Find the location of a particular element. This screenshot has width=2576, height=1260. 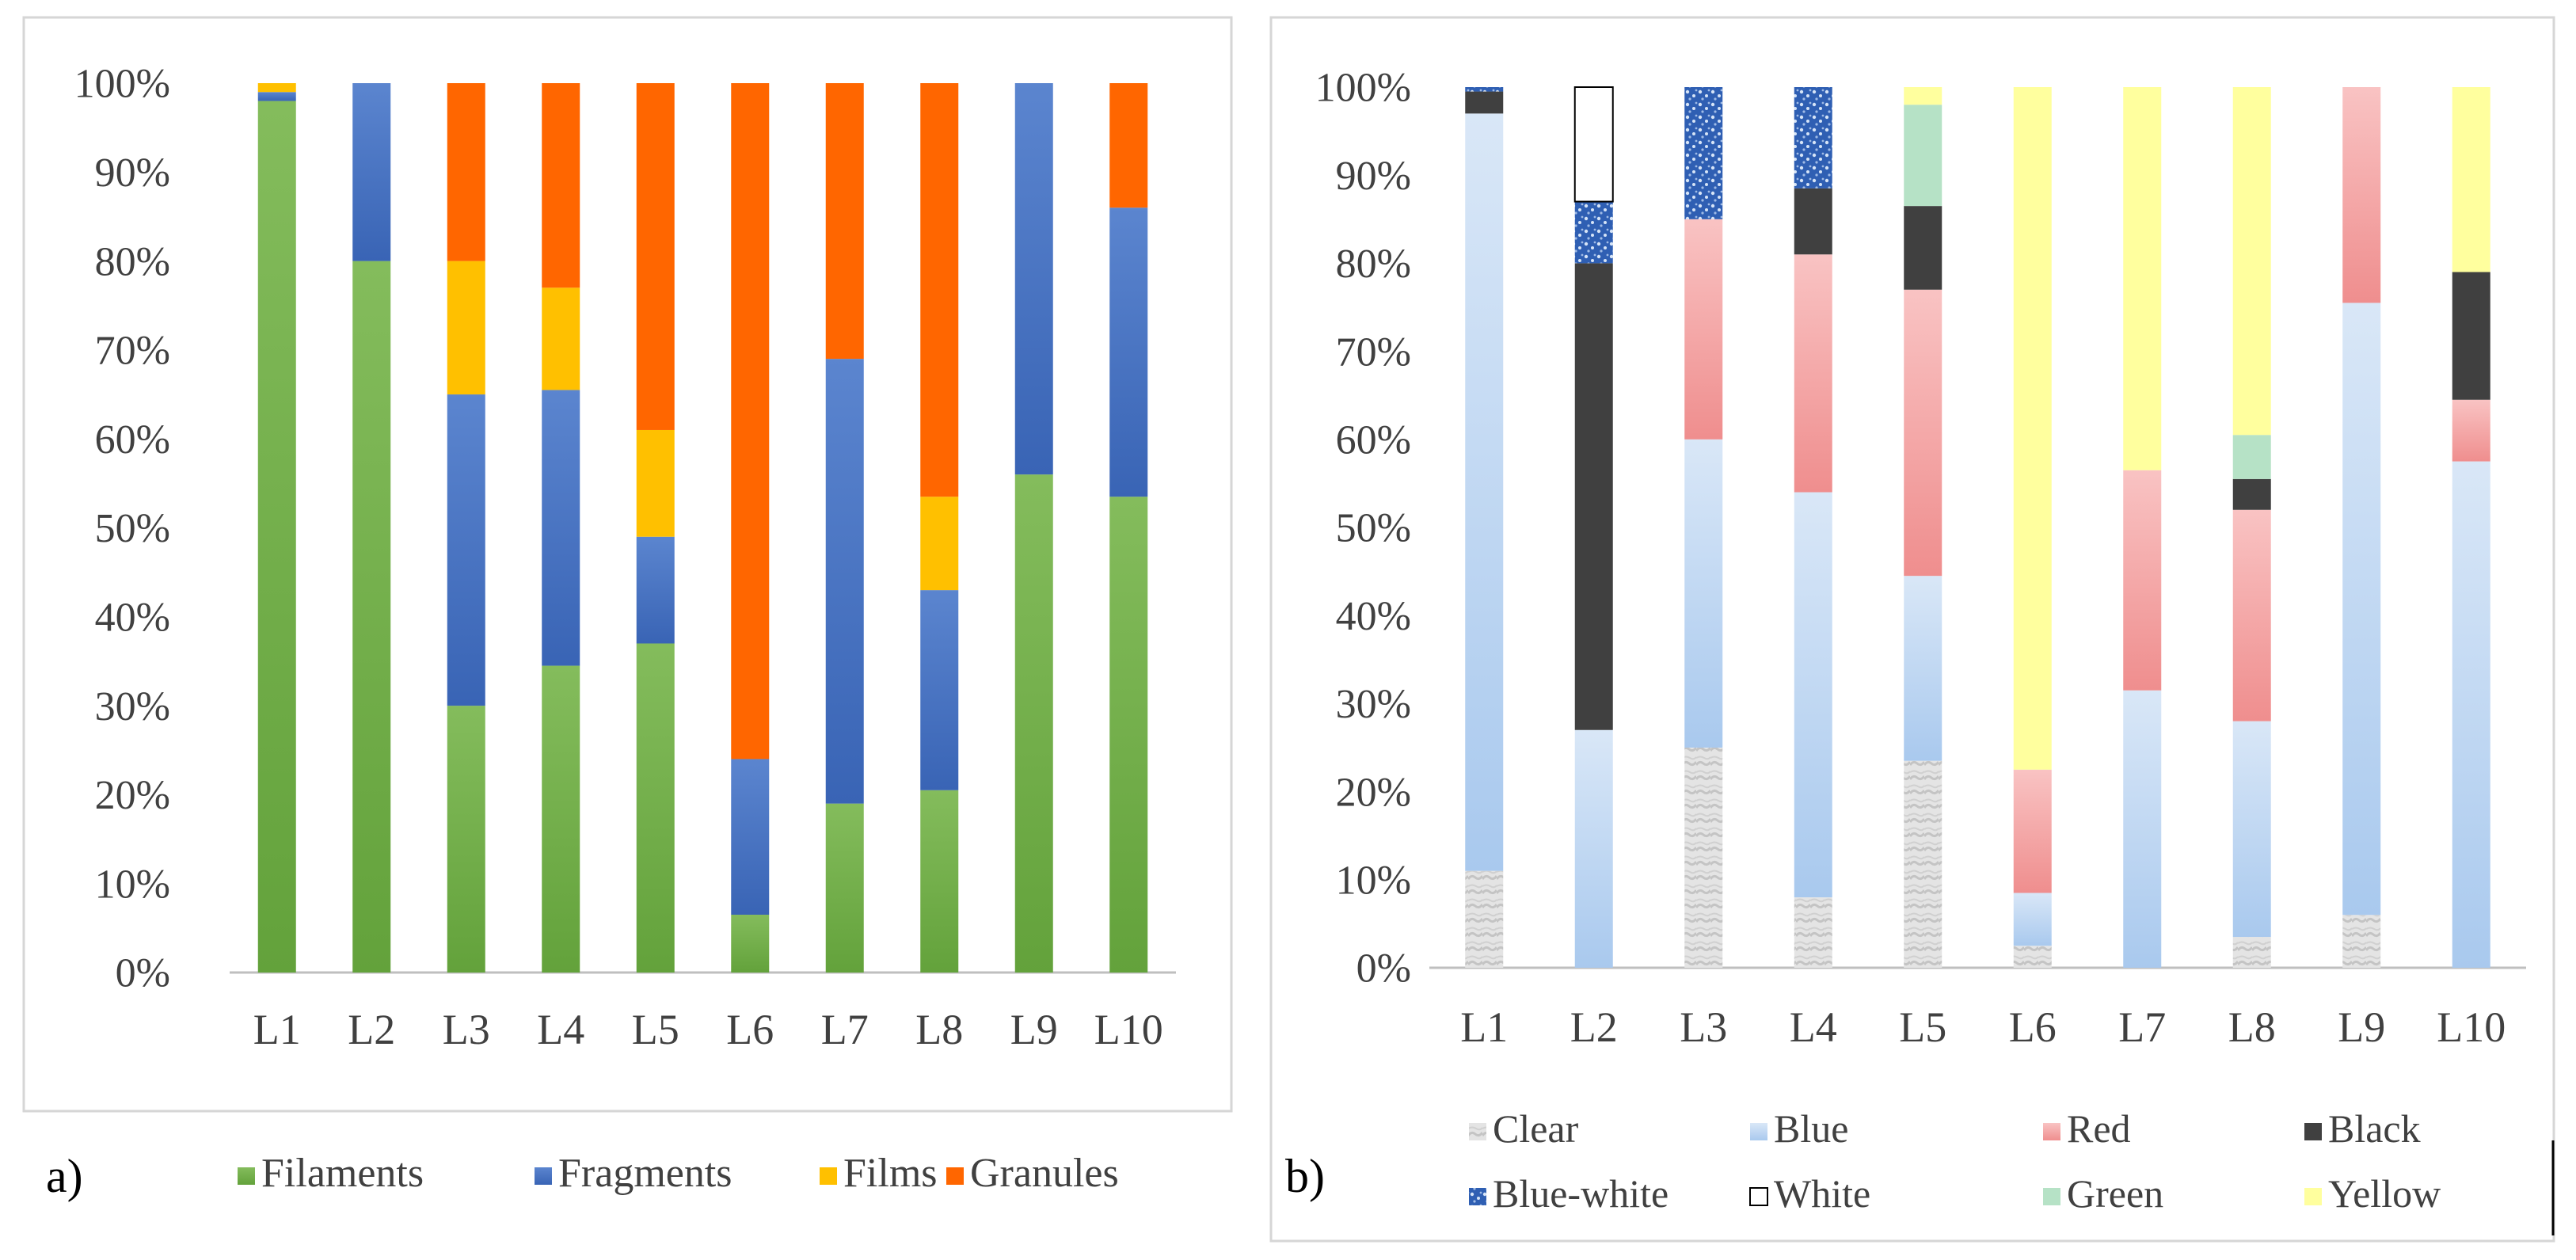

panel-a-bar-l10-filaments is located at coordinates (1128, 735).